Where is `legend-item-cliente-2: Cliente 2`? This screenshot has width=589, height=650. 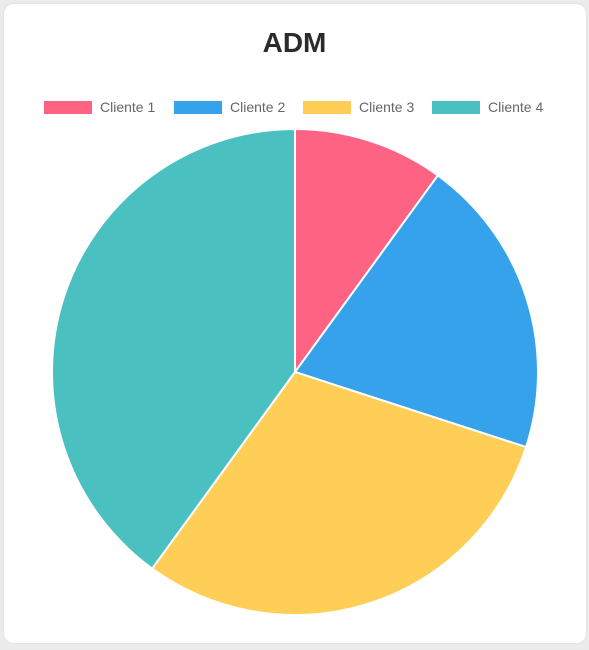 legend-item-cliente-2: Cliente 2 is located at coordinates (229, 107).